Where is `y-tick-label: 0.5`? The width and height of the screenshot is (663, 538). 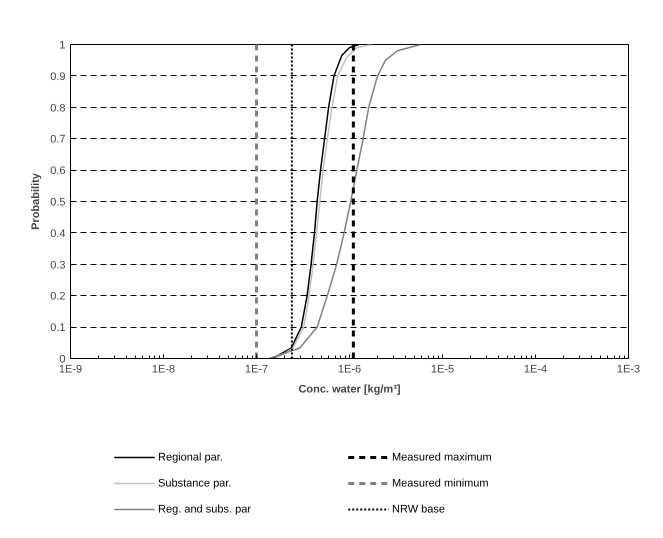 y-tick-label: 0.5 is located at coordinates (58, 202).